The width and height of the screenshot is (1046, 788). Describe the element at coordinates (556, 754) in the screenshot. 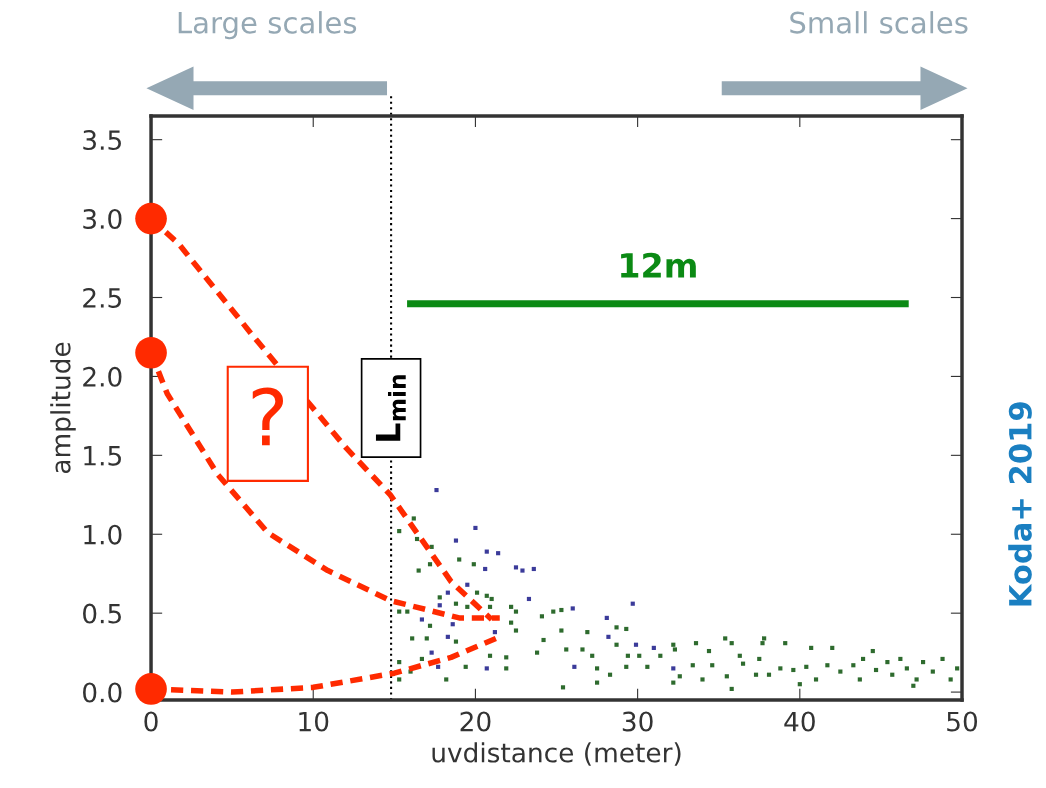

I see `x-axis-title: uvdistance (meter)` at that location.